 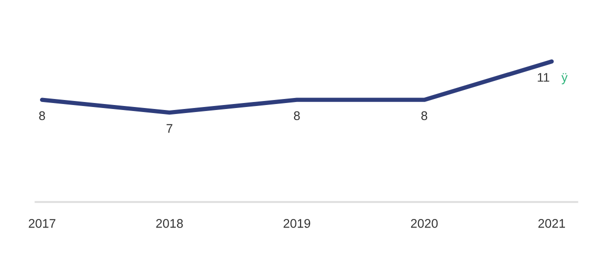 I want to click on x-tick-label: 2021, so click(x=551, y=223).